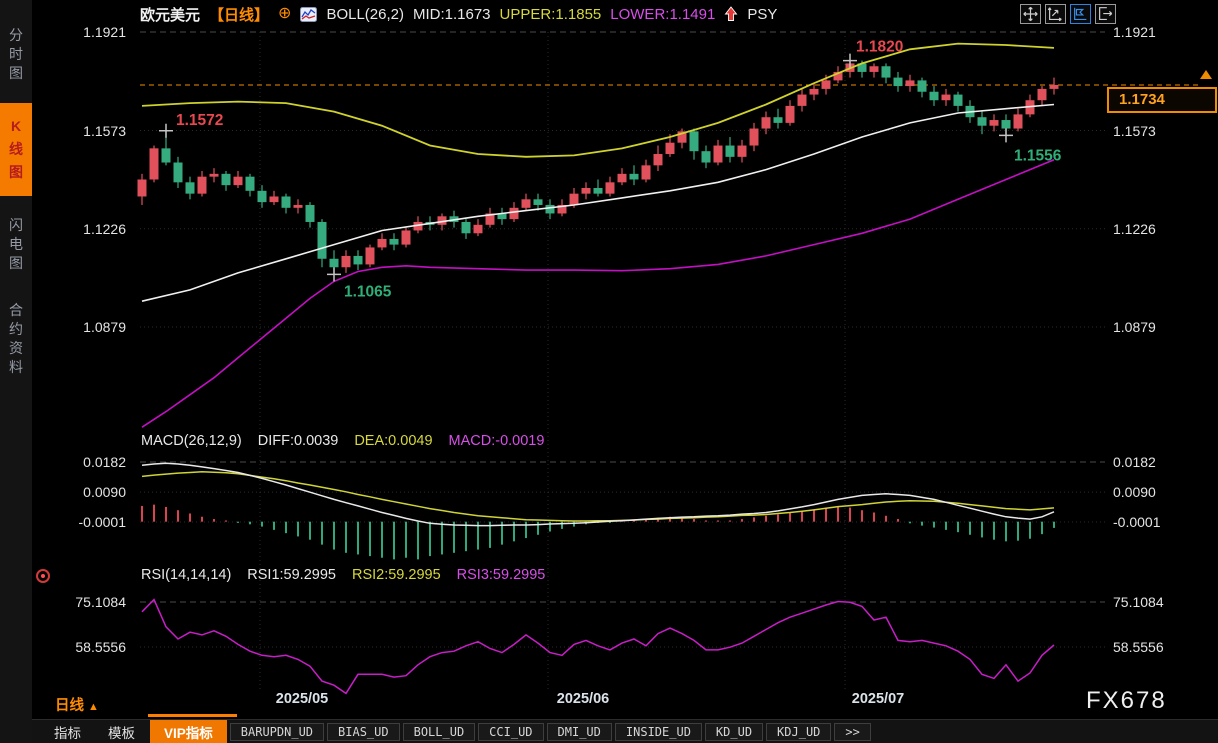  What do you see at coordinates (302, 699) in the screenshot?
I see `x-axis-label: 2025/05` at bounding box center [302, 699].